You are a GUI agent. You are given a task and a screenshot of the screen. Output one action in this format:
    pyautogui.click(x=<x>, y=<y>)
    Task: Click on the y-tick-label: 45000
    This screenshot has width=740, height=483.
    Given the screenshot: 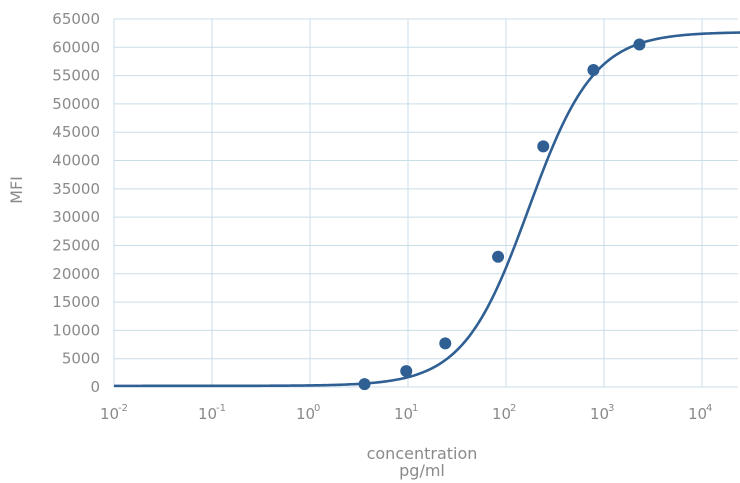 What is the action you would take?
    pyautogui.click(x=76, y=132)
    